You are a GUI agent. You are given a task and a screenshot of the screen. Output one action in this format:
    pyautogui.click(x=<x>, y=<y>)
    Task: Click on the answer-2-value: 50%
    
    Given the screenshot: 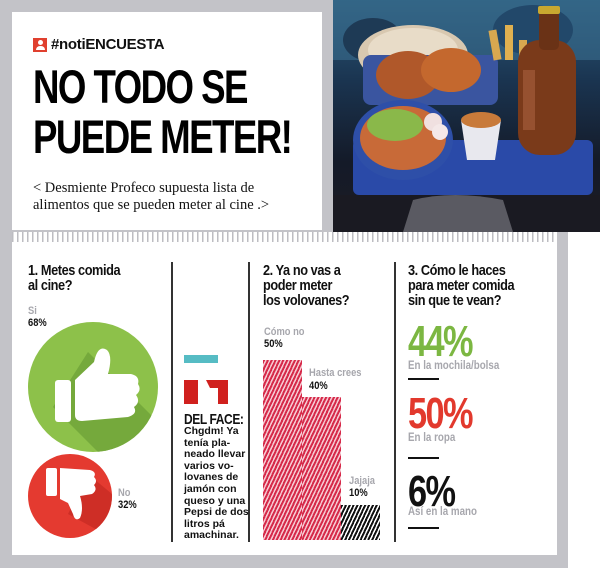 What is the action you would take?
    pyautogui.click(x=441, y=413)
    